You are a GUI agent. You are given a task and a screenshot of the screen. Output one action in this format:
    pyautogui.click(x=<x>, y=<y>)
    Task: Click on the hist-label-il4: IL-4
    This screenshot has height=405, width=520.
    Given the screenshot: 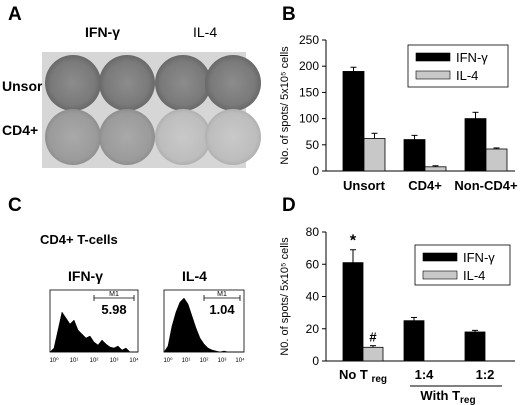 What is the action you would take?
    pyautogui.click(x=194, y=276)
    